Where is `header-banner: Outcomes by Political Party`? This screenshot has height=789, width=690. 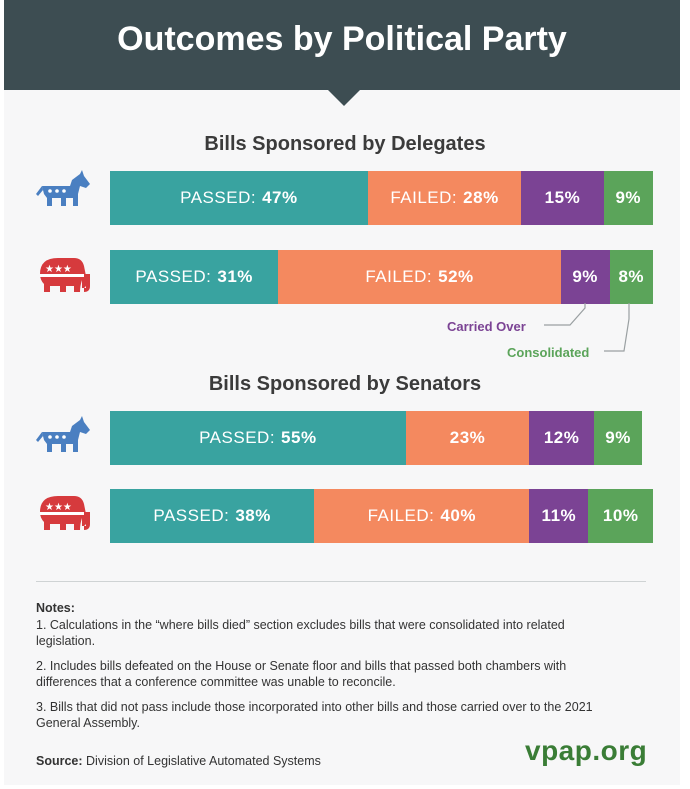
header-banner: Outcomes by Political Party is located at coordinates (342, 45).